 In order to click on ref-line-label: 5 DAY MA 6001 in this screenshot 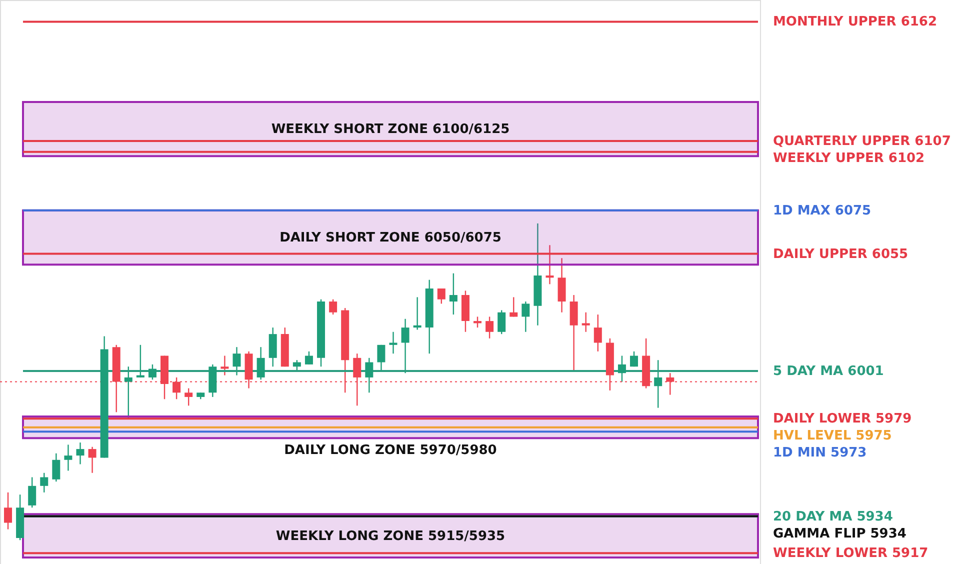, I will do `click(828, 371)`.